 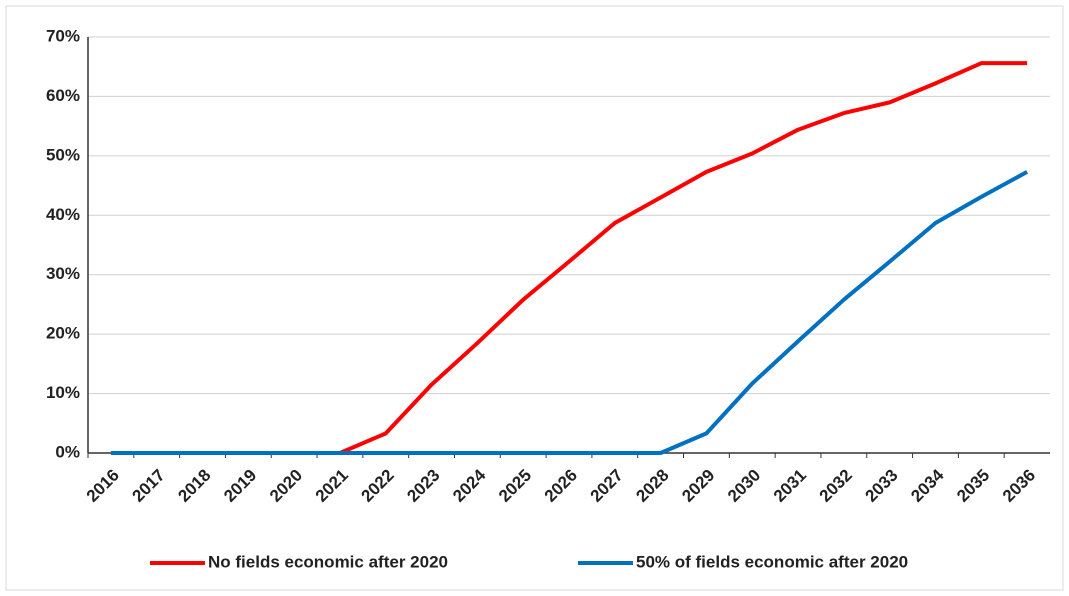 I want to click on y-tick-label: 60%, so click(x=63, y=95).